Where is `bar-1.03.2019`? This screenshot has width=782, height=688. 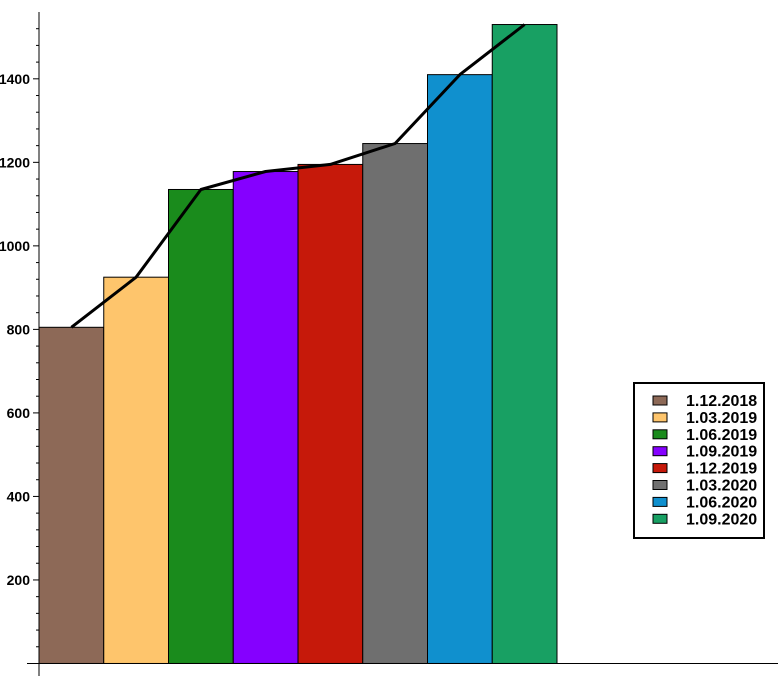 bar-1.03.2019 is located at coordinates (136, 470).